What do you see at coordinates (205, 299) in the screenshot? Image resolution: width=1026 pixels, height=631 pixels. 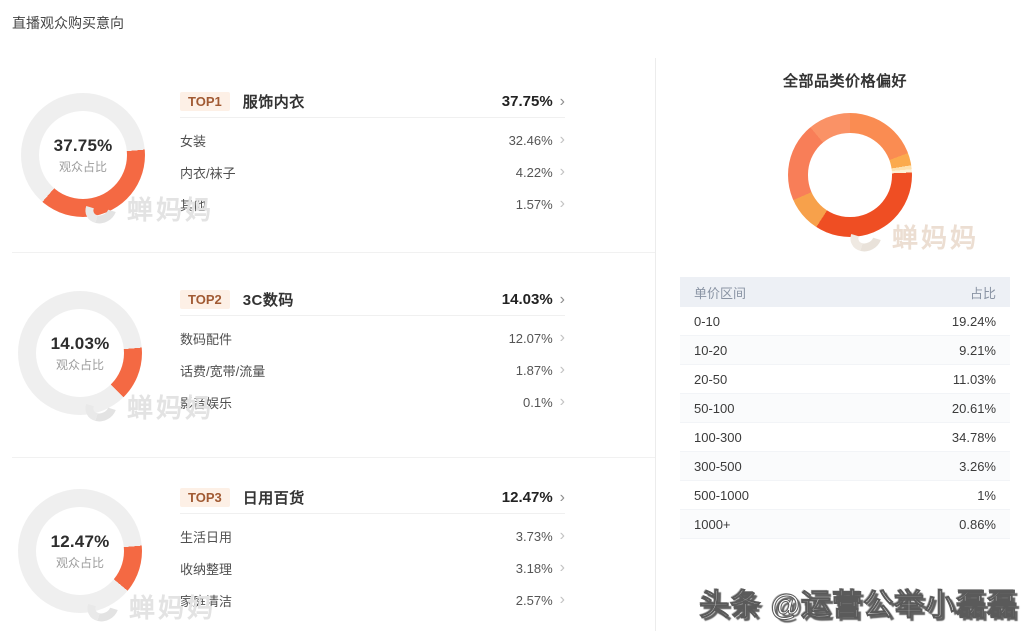 I see `top2-rank-badge: TOP2` at bounding box center [205, 299].